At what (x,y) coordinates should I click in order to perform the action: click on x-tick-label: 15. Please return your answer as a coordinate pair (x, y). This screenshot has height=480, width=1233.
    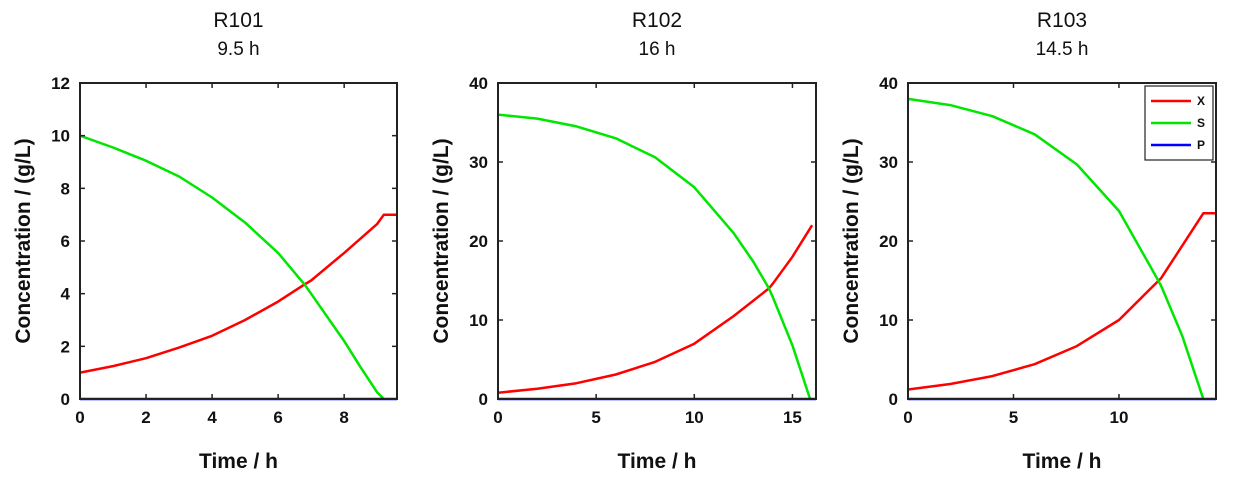
    Looking at the image, I should click on (792, 417).